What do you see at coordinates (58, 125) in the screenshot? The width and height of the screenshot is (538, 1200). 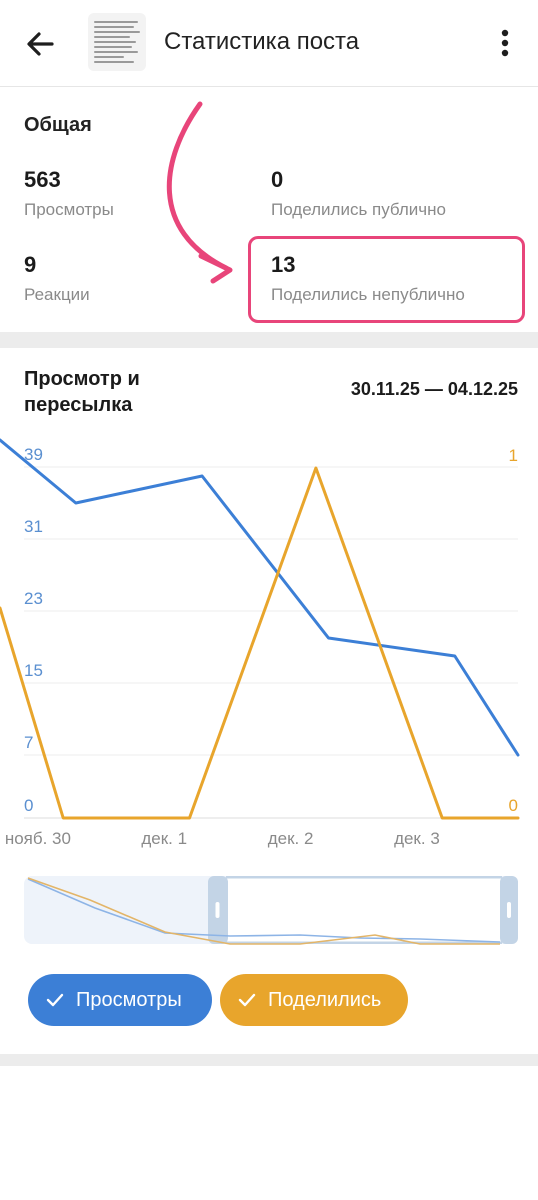 I see `overview-heading: Общая` at bounding box center [58, 125].